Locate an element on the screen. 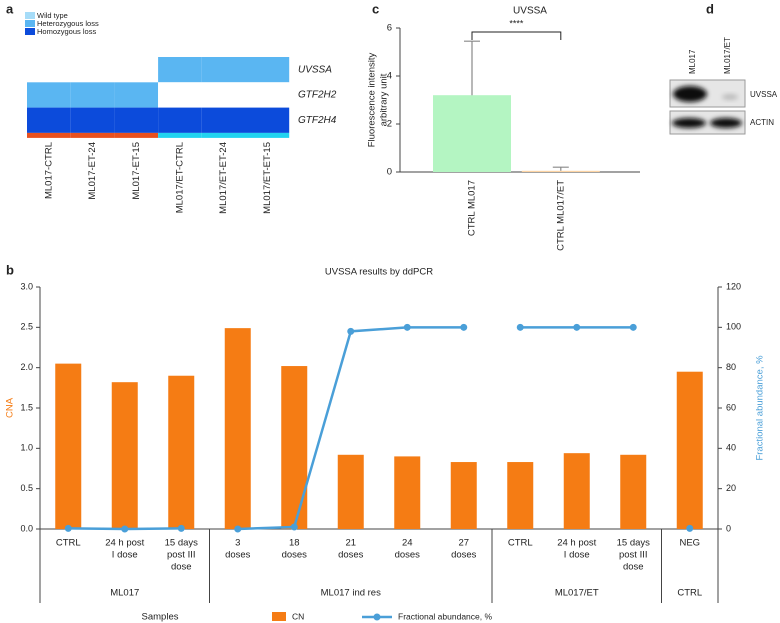  y2-axis-label: Fractional abundance, % is located at coordinates (760, 408).